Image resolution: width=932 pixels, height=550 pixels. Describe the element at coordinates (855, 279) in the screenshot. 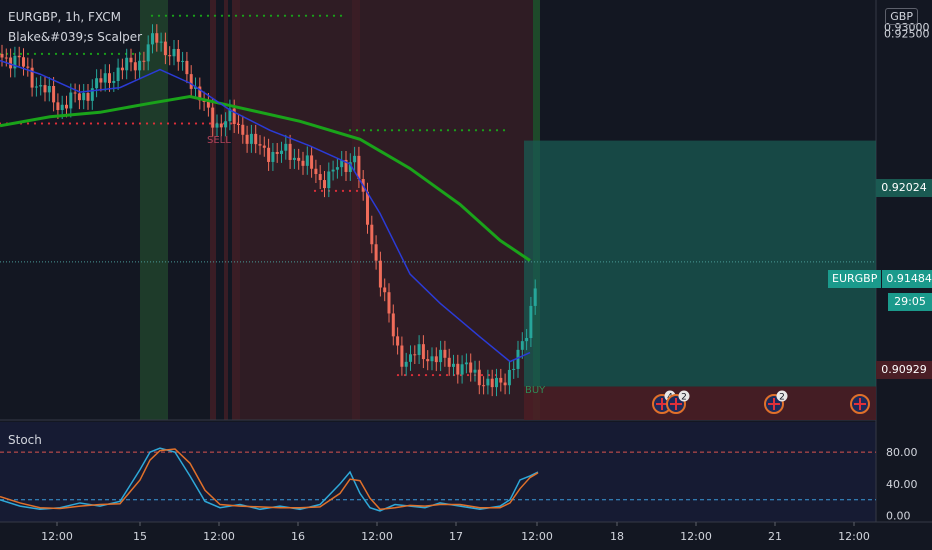

I see `symbol-badge-label: EURGBP` at that location.